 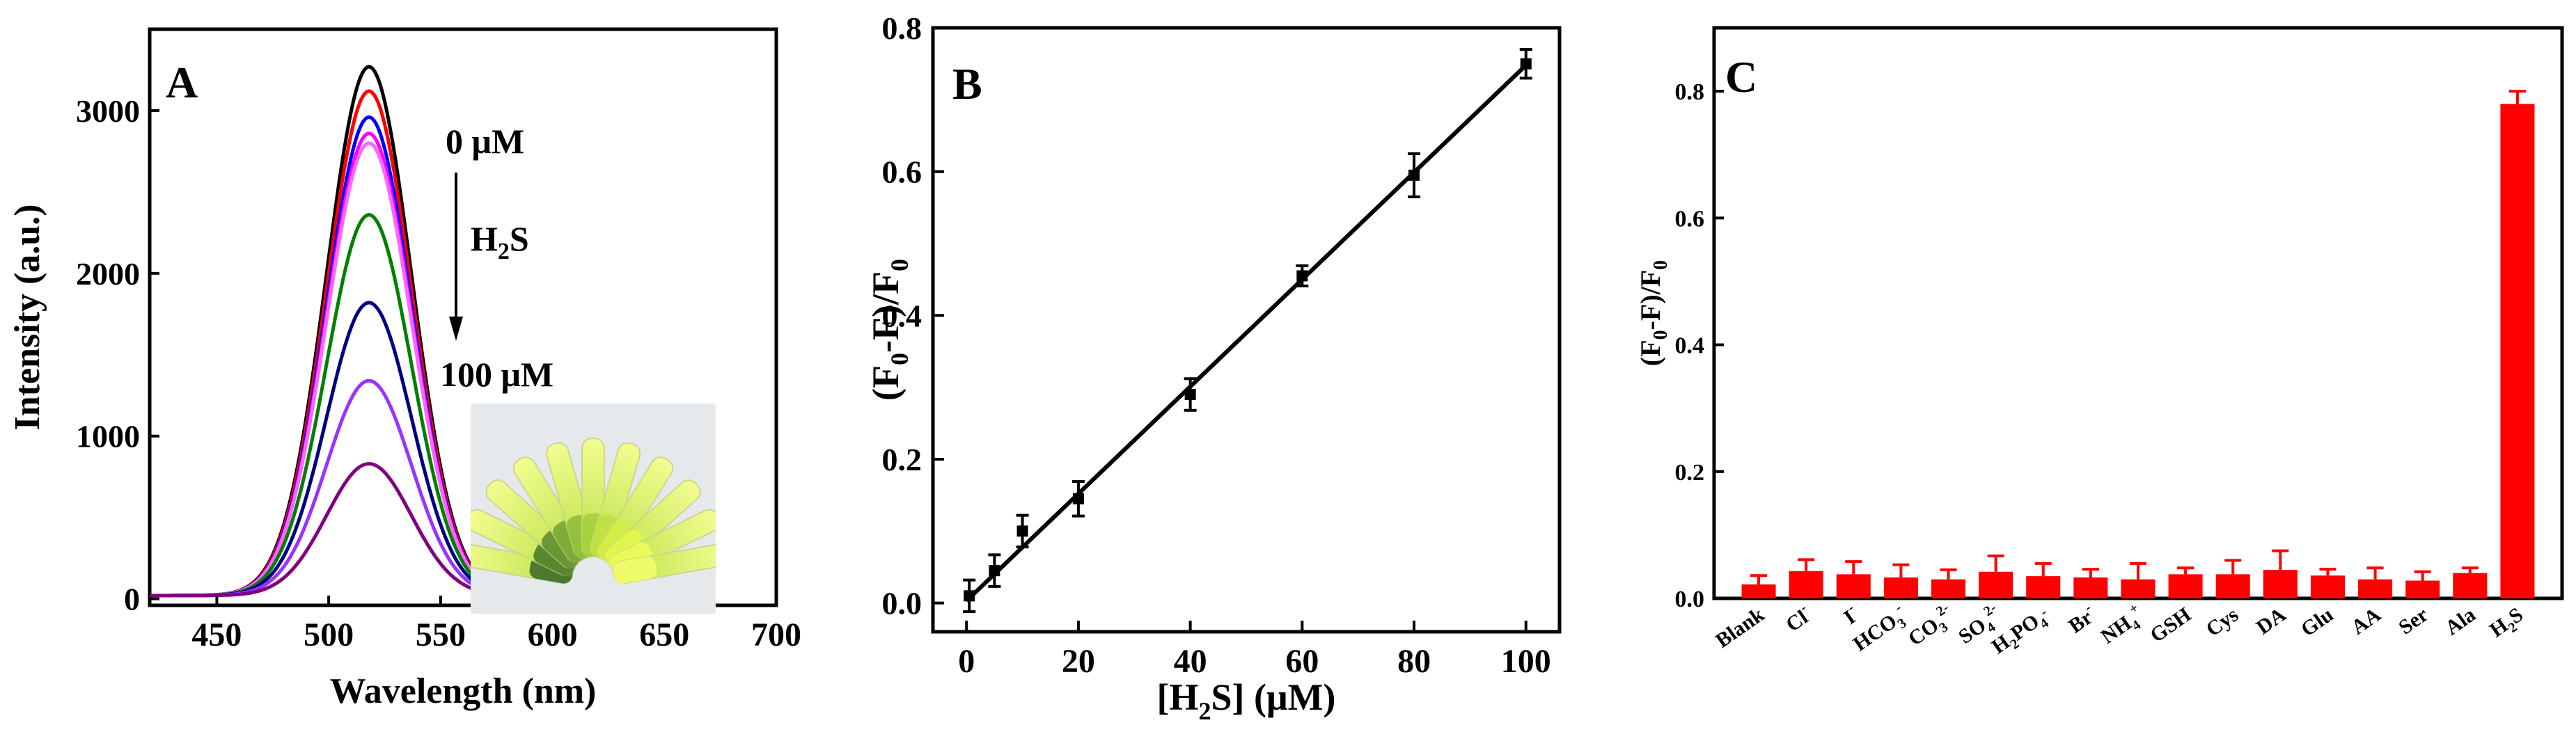 What do you see at coordinates (1880, 630) in the screenshot?
I see `category-label-3: HCO3-` at bounding box center [1880, 630].